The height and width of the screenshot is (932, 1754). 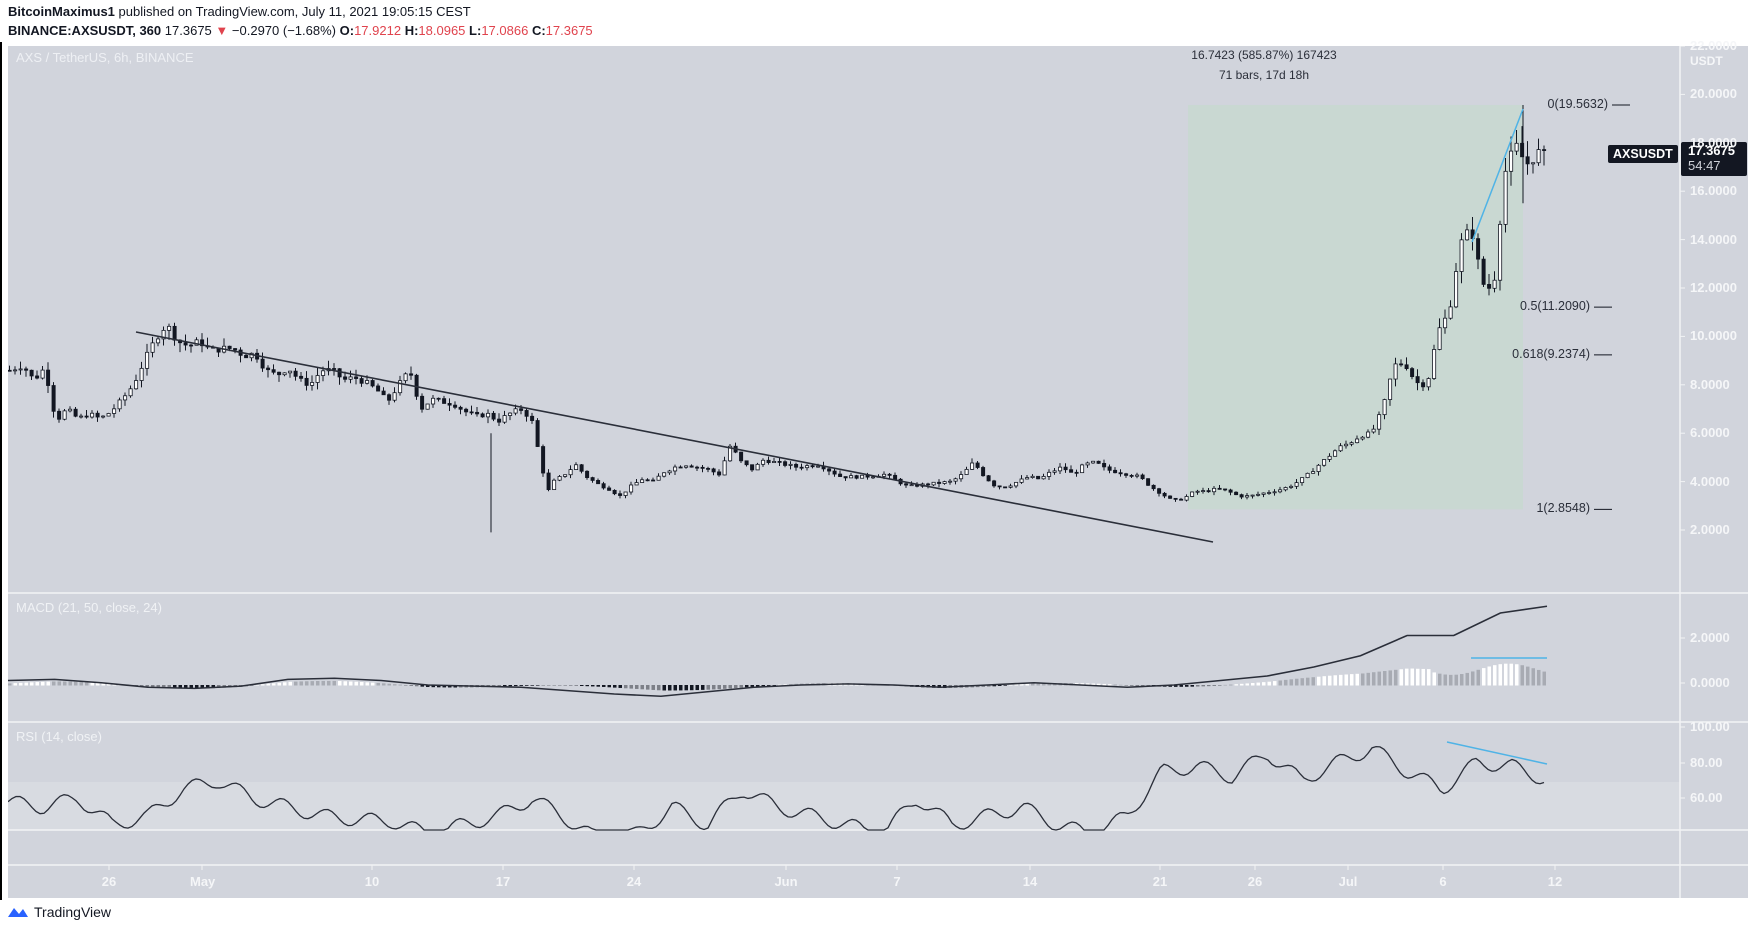 What do you see at coordinates (1713, 45) in the screenshot?
I see `price-tick-22: 22.0000` at bounding box center [1713, 45].